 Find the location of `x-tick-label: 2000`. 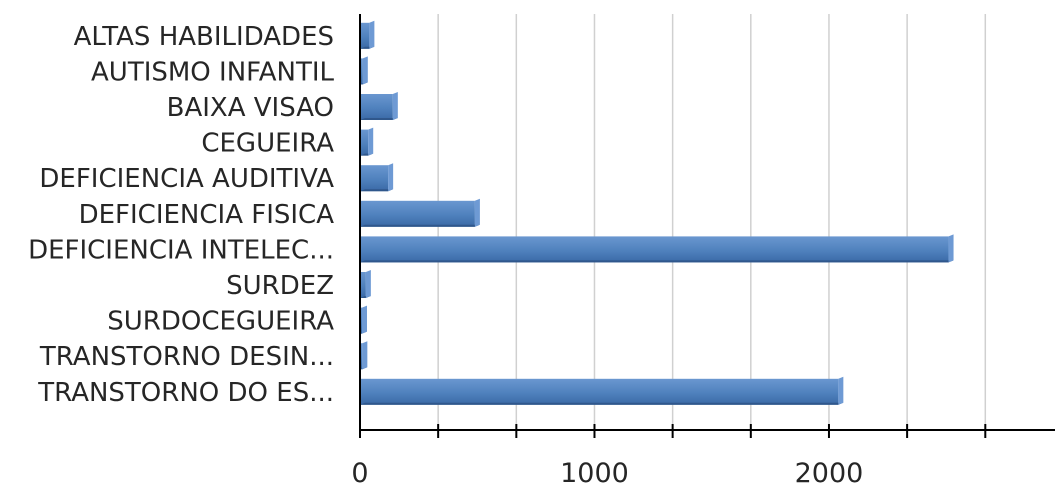

x-tick-label: 2000 is located at coordinates (829, 473).